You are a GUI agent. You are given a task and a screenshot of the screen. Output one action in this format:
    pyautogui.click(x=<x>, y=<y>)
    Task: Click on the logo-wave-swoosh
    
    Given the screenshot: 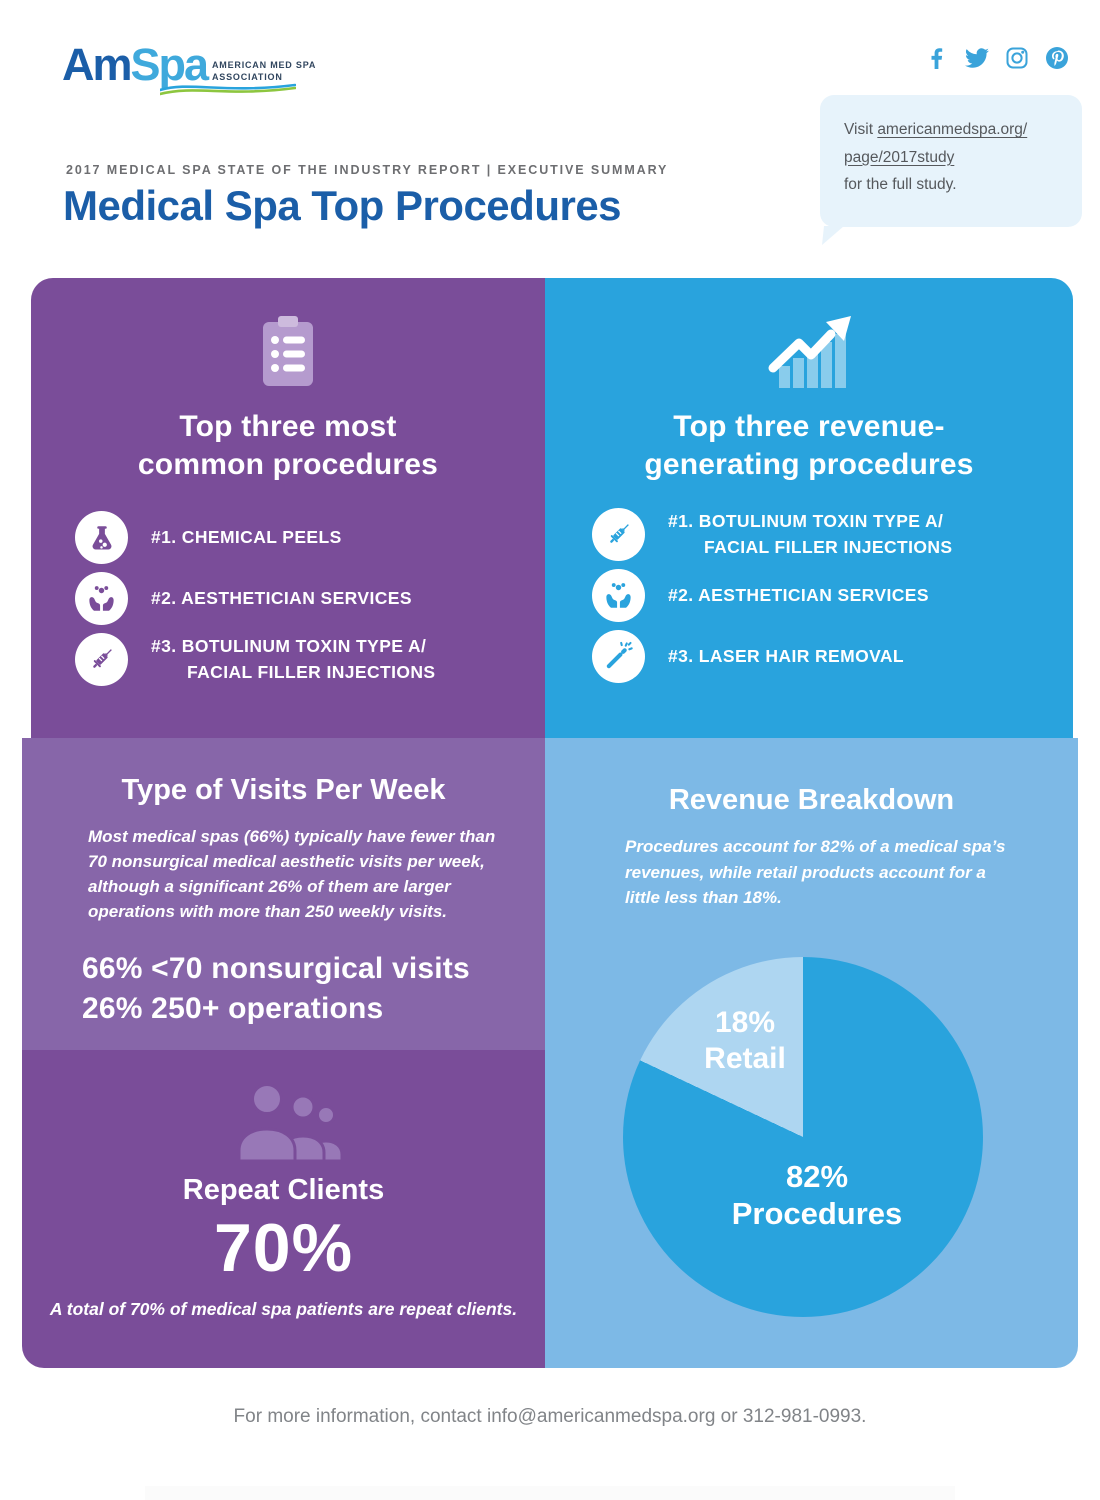 What is the action you would take?
    pyautogui.click(x=228, y=89)
    